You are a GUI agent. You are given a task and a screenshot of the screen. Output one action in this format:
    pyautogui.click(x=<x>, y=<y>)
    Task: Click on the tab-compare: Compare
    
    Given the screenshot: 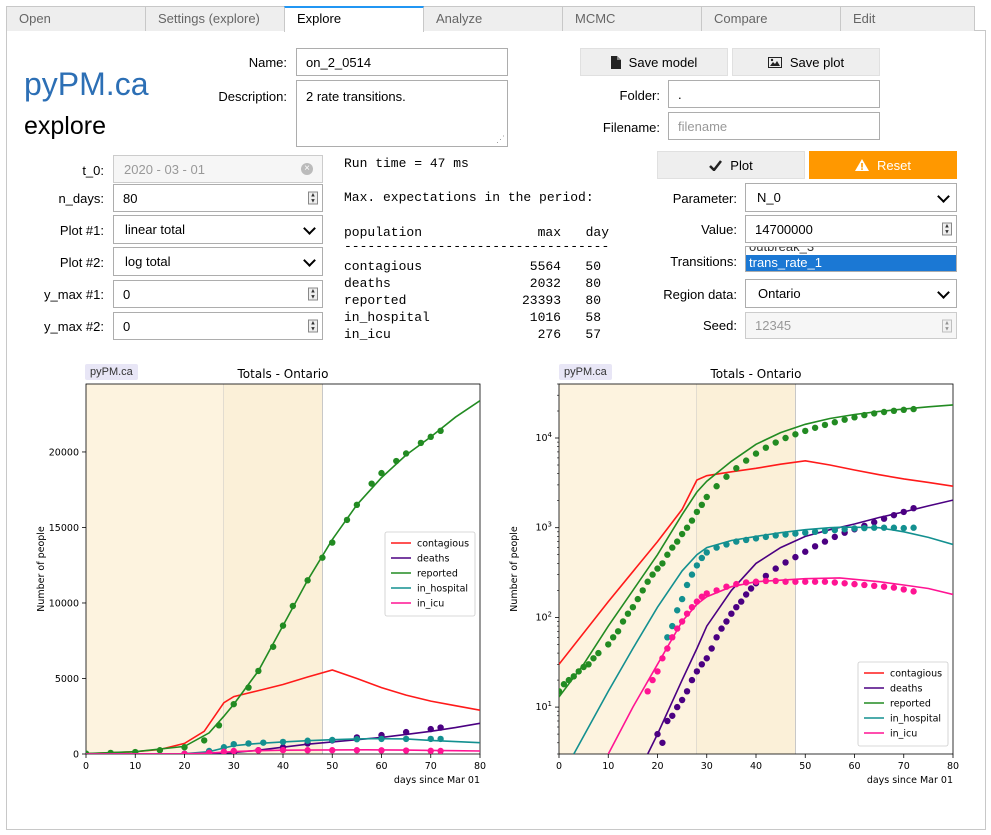 What is the action you would take?
    pyautogui.click(x=771, y=18)
    